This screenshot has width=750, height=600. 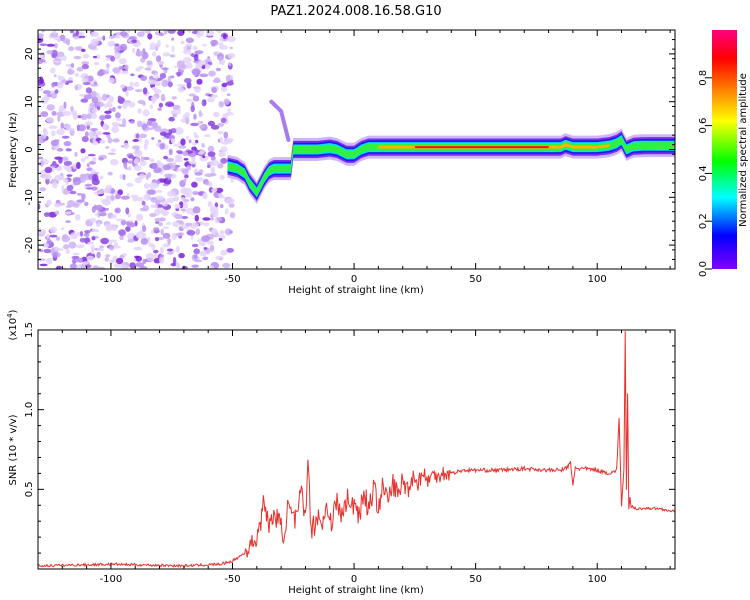 I want to click on y-tick-label: 0, so click(x=29, y=149).